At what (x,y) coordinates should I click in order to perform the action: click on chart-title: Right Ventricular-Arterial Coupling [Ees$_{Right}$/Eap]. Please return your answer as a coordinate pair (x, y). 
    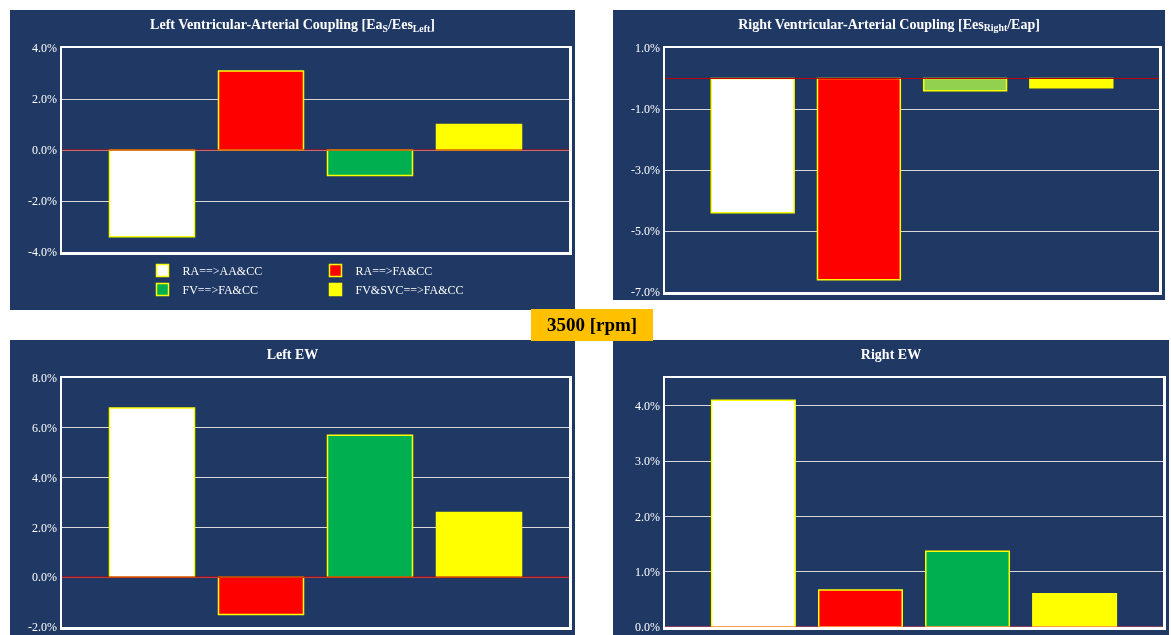
    Looking at the image, I should click on (889, 25).